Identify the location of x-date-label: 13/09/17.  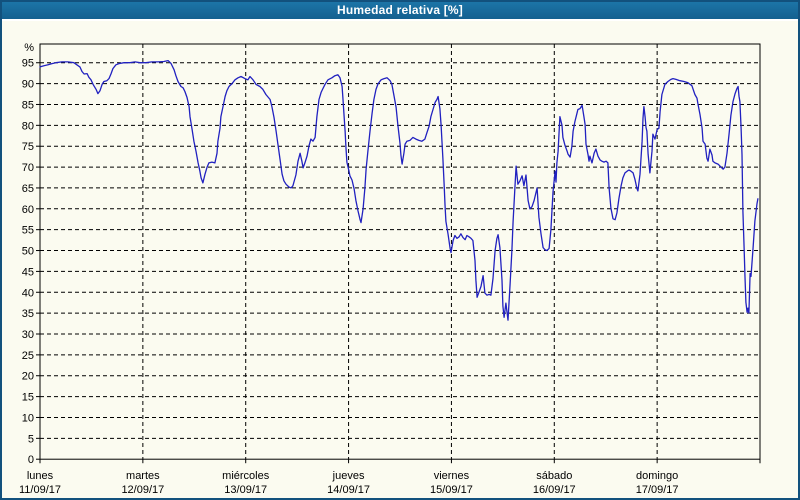
(245, 490).